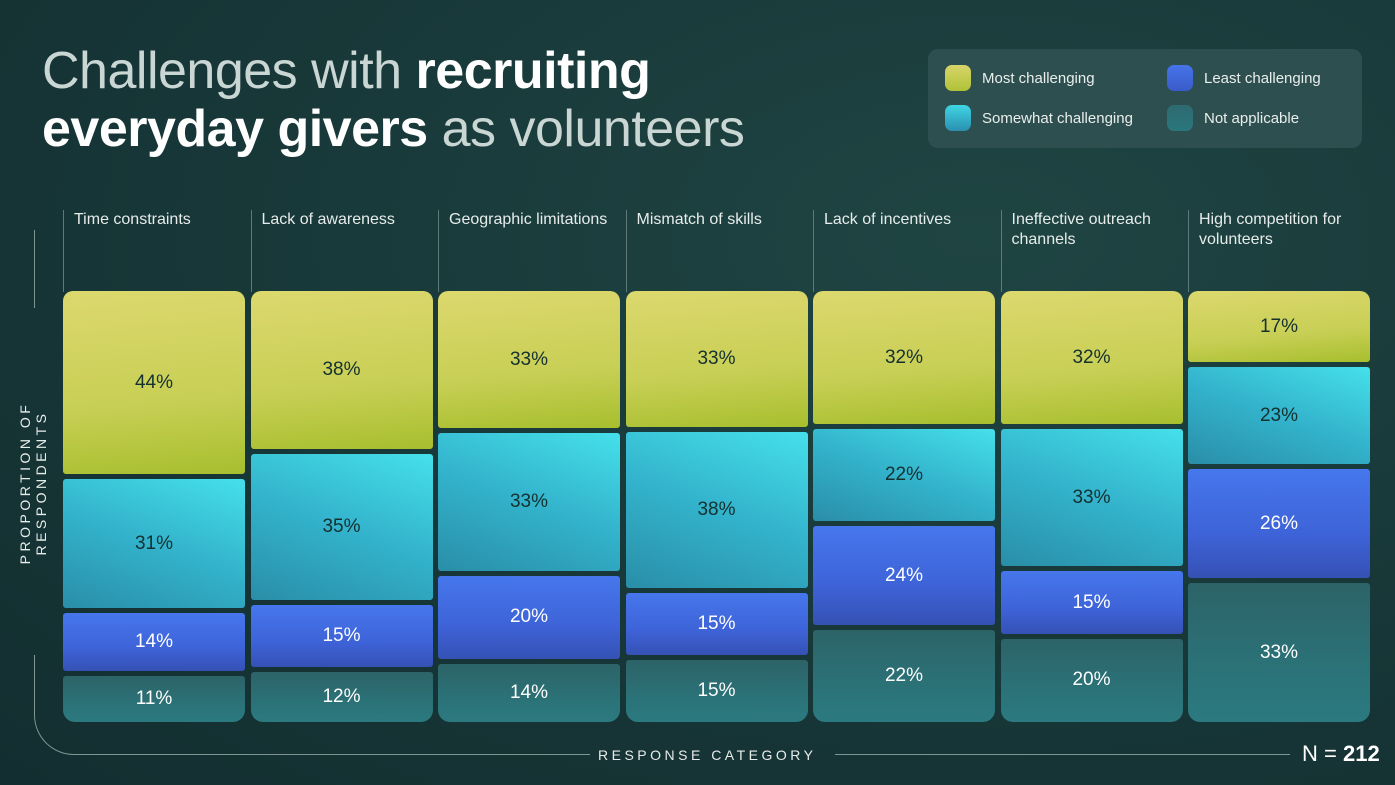 This screenshot has height=785, width=1395. I want to click on data-label: 44%, so click(154, 382).